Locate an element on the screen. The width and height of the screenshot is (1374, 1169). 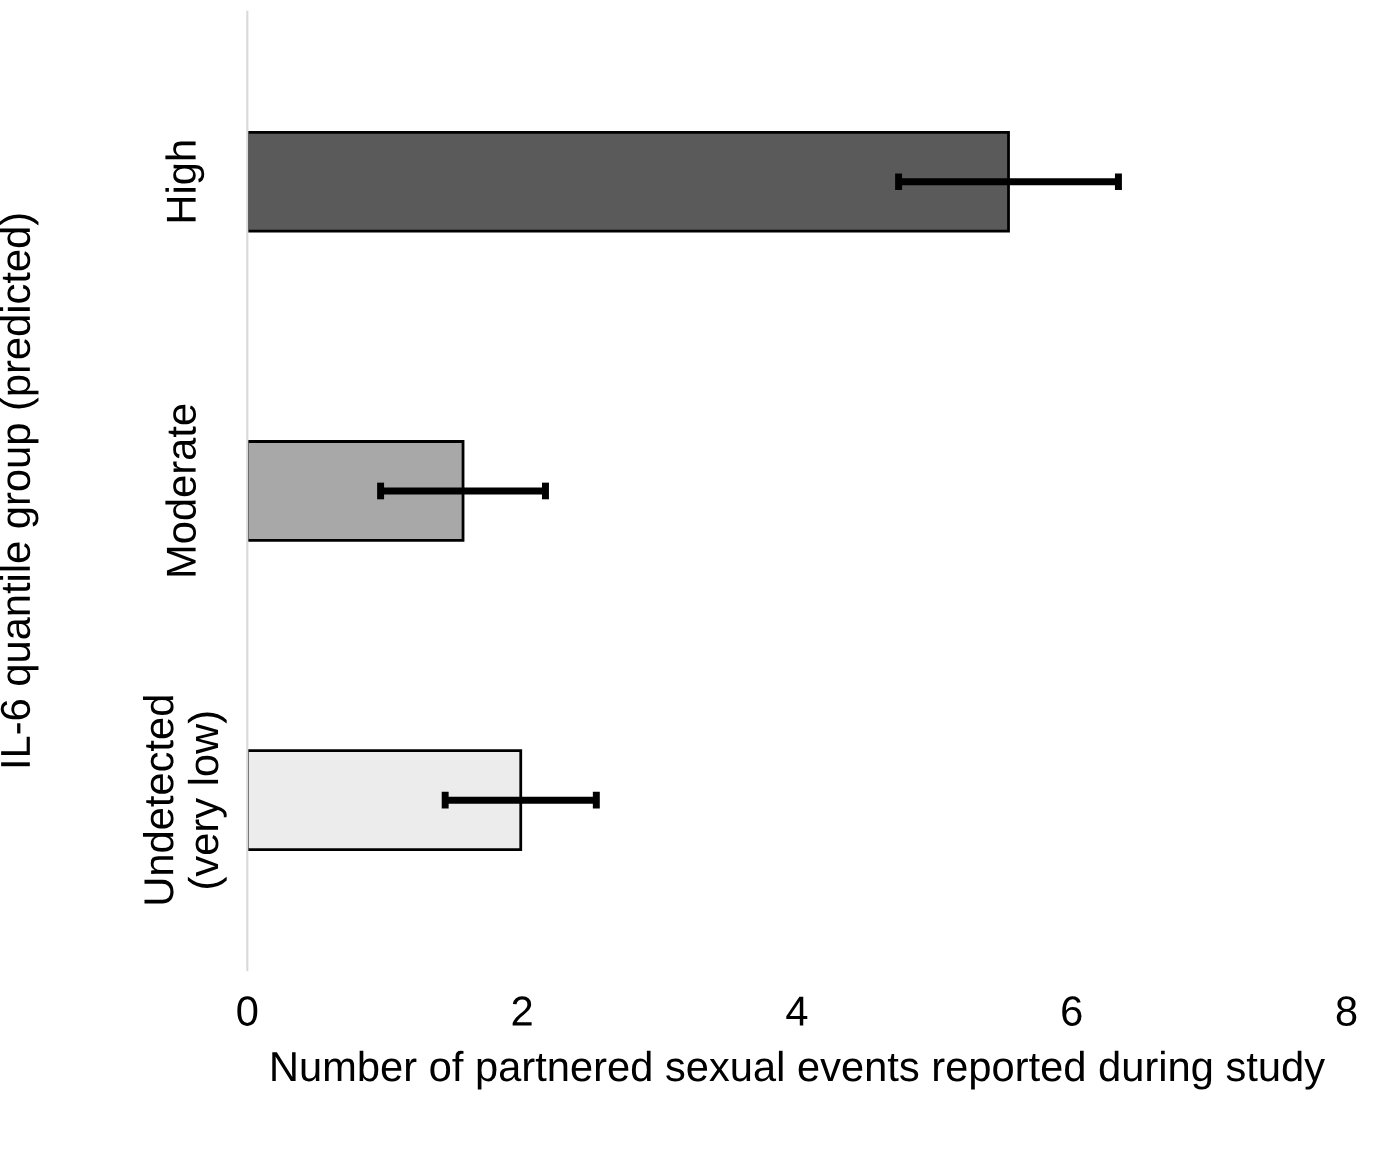
x-tick-label: 4 is located at coordinates (797, 1011).